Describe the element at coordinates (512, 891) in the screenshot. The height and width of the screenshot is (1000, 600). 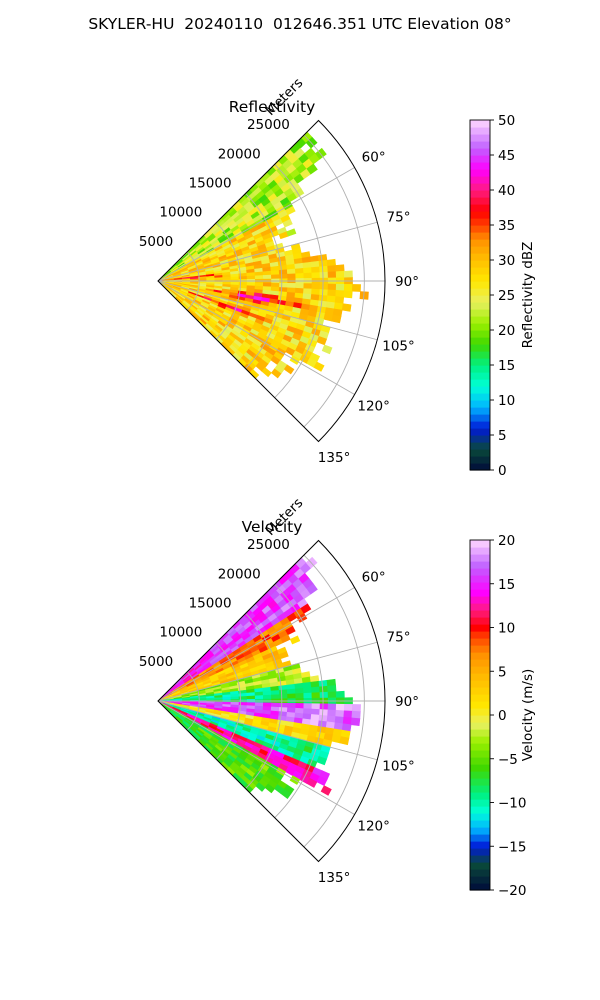
I see `colorbar-tick-label: −20` at that location.